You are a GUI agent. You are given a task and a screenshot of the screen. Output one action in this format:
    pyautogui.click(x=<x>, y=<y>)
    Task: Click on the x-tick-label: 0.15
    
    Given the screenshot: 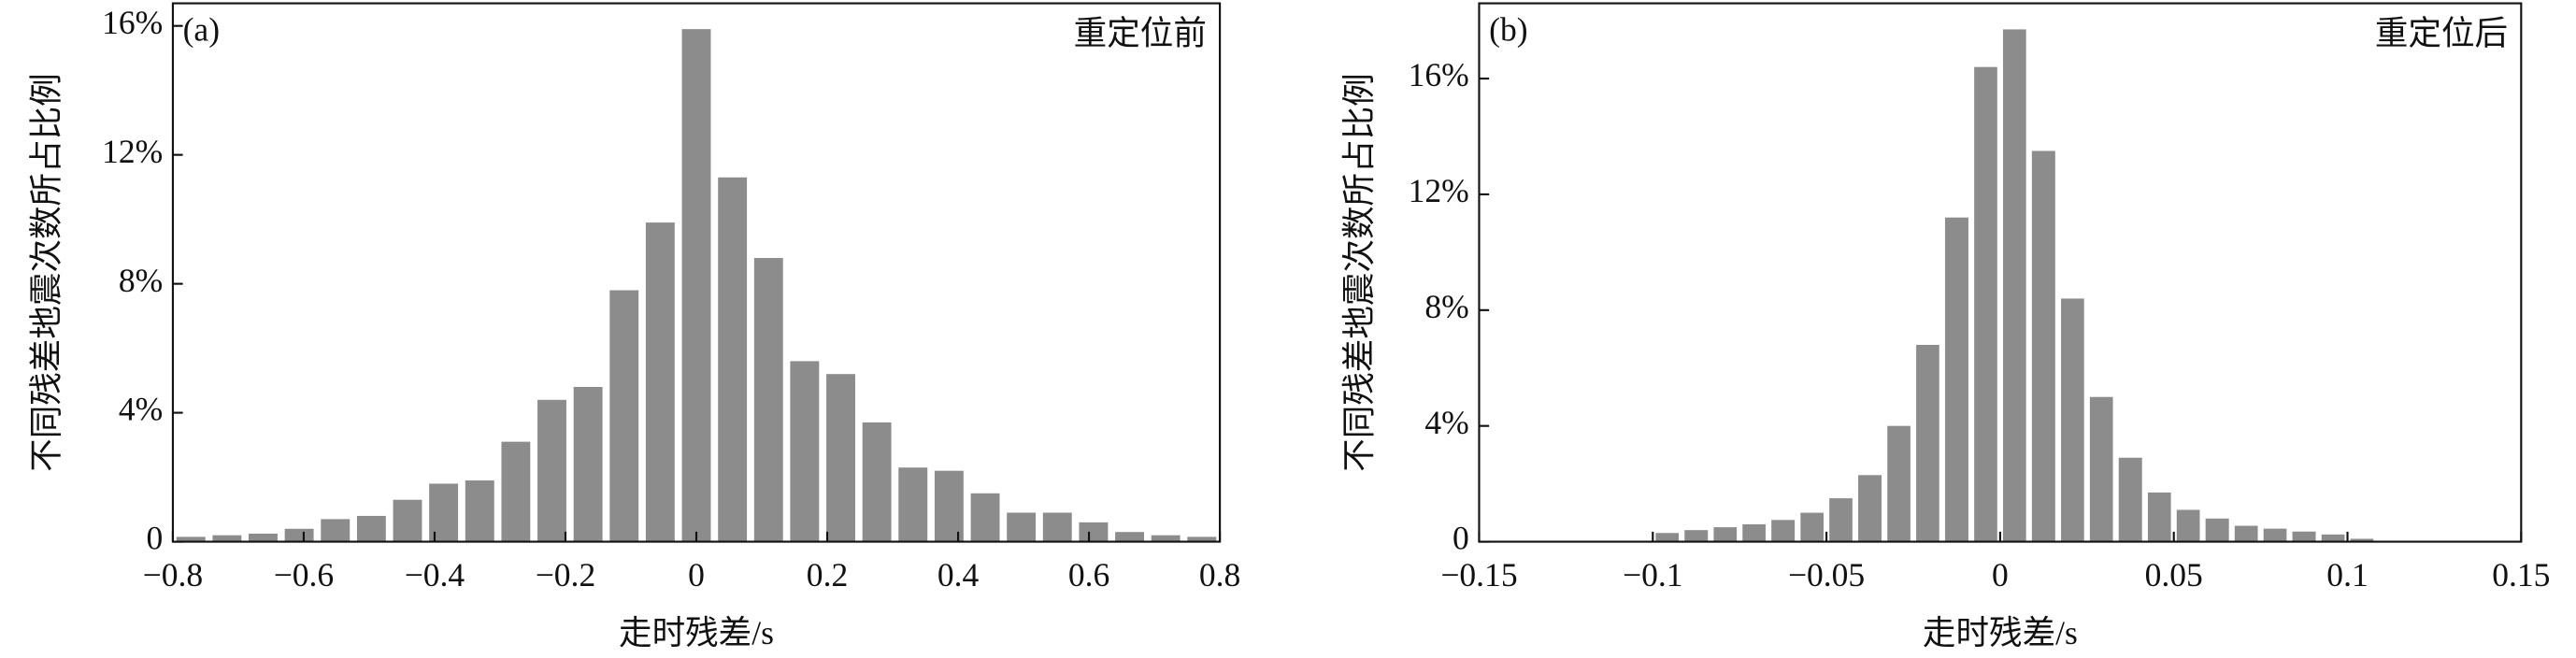 What is the action you would take?
    pyautogui.click(x=2521, y=575)
    